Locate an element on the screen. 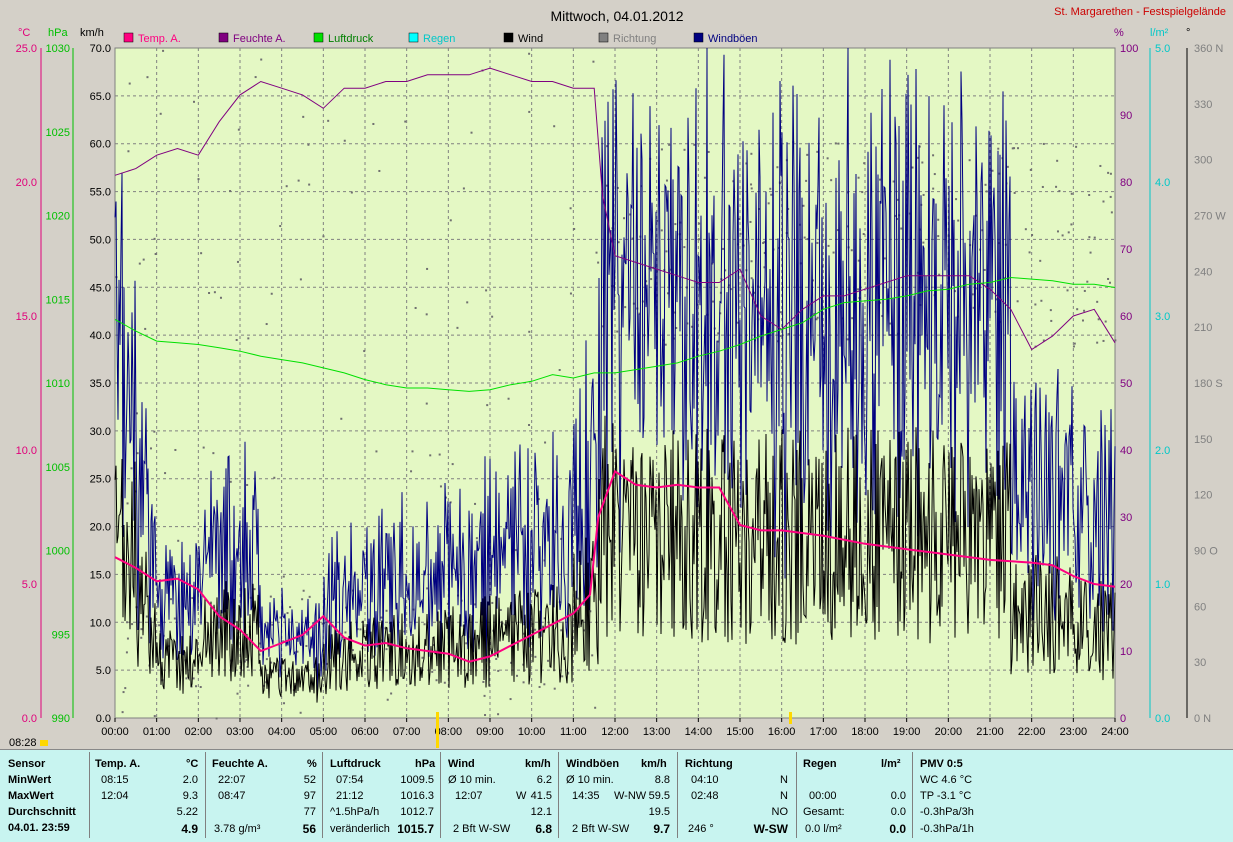  wind-avg: 12.1 is located at coordinates (541, 812).